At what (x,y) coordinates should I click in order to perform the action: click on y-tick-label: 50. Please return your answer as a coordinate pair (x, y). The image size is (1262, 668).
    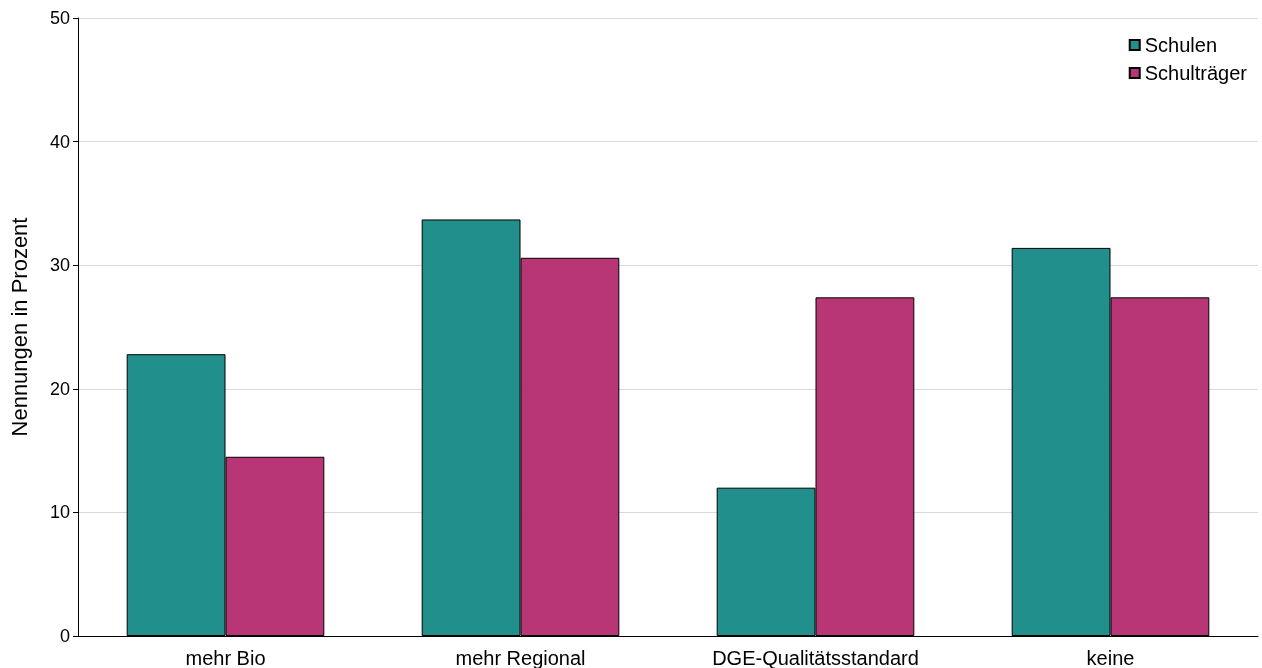
    Looking at the image, I should click on (59, 18).